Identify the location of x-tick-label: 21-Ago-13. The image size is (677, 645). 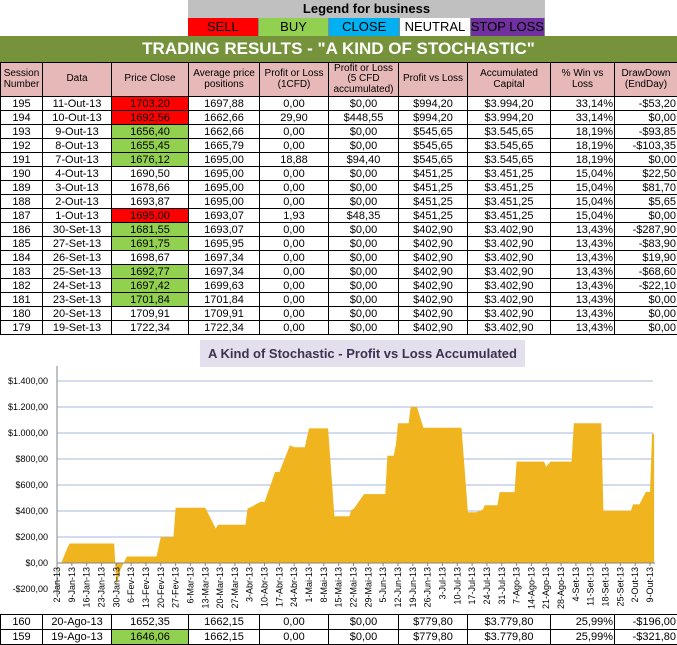
(546, 588).